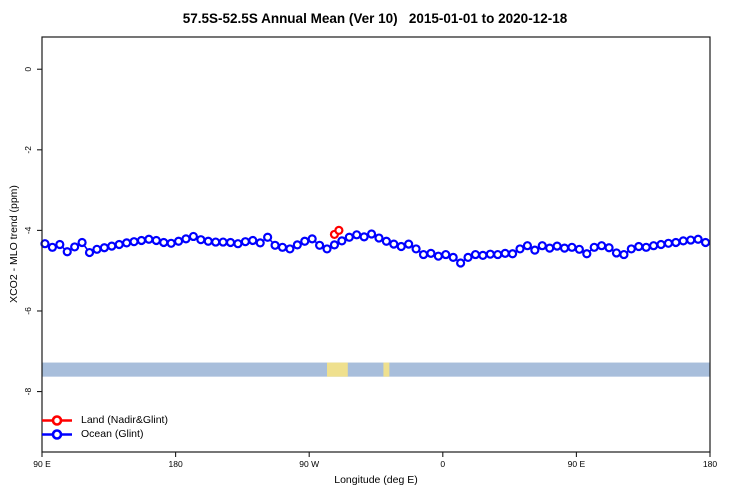  Describe the element at coordinates (28, 311) in the screenshot. I see `y-tick-label: -6` at that location.